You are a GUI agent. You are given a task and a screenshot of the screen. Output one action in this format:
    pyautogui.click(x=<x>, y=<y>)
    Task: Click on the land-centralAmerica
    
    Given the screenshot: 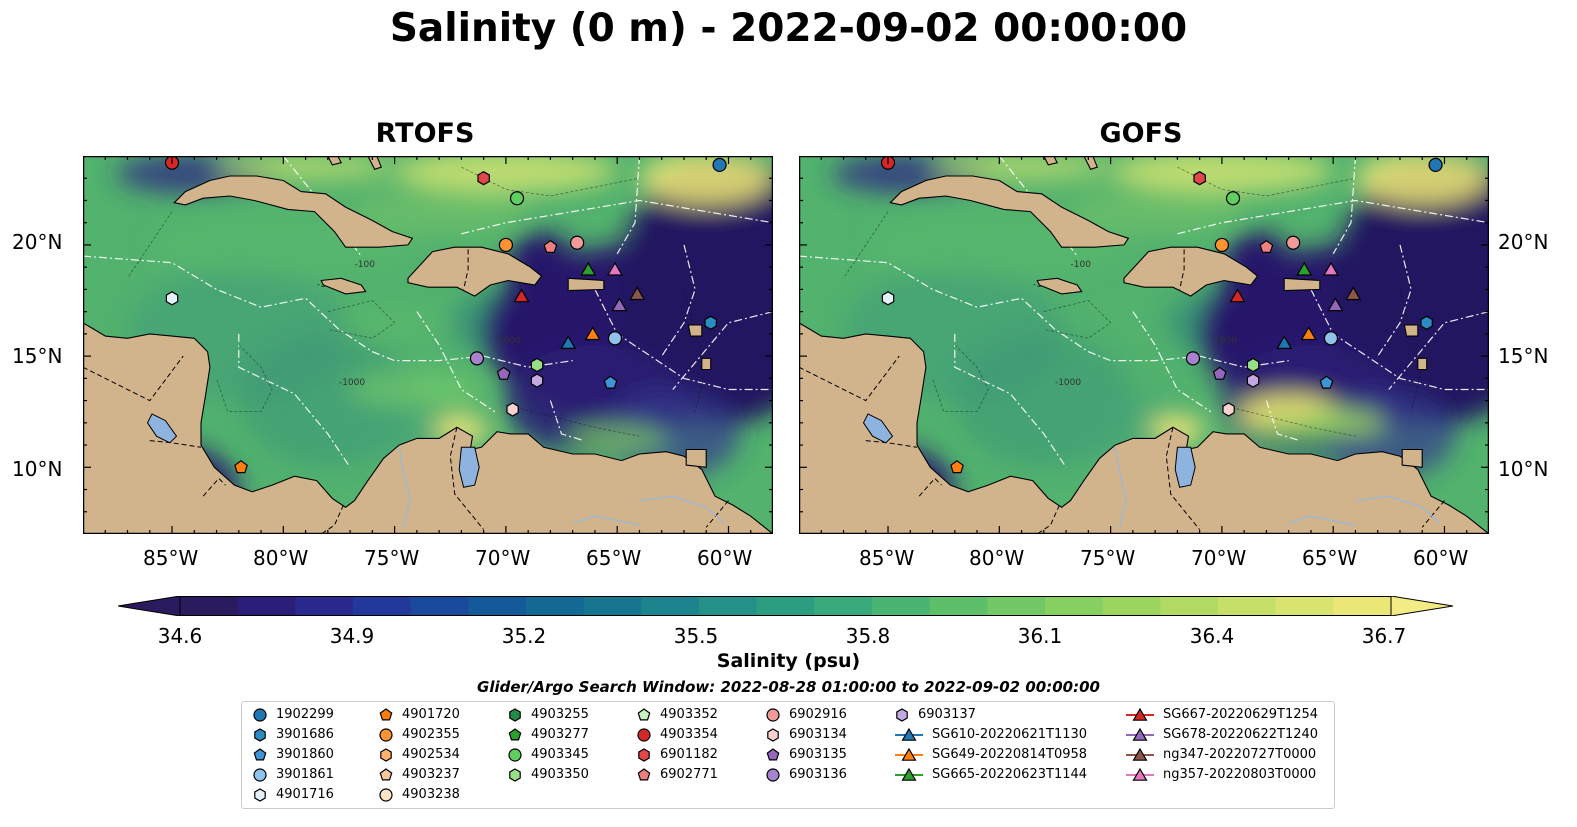 What is the action you would take?
    pyautogui.click(x=428, y=428)
    